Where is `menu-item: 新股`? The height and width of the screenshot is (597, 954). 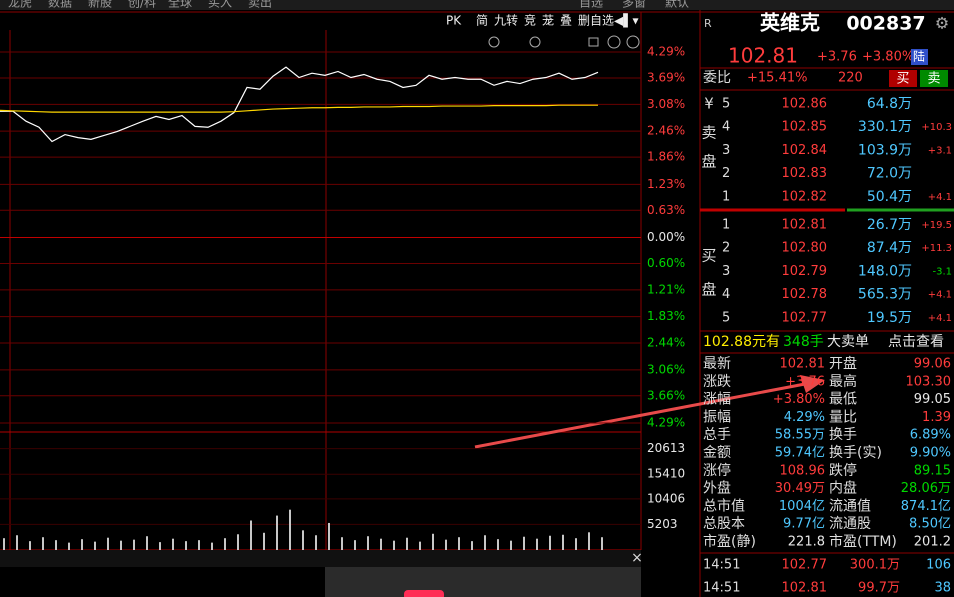 menu-item: 新股 is located at coordinates (100, 5).